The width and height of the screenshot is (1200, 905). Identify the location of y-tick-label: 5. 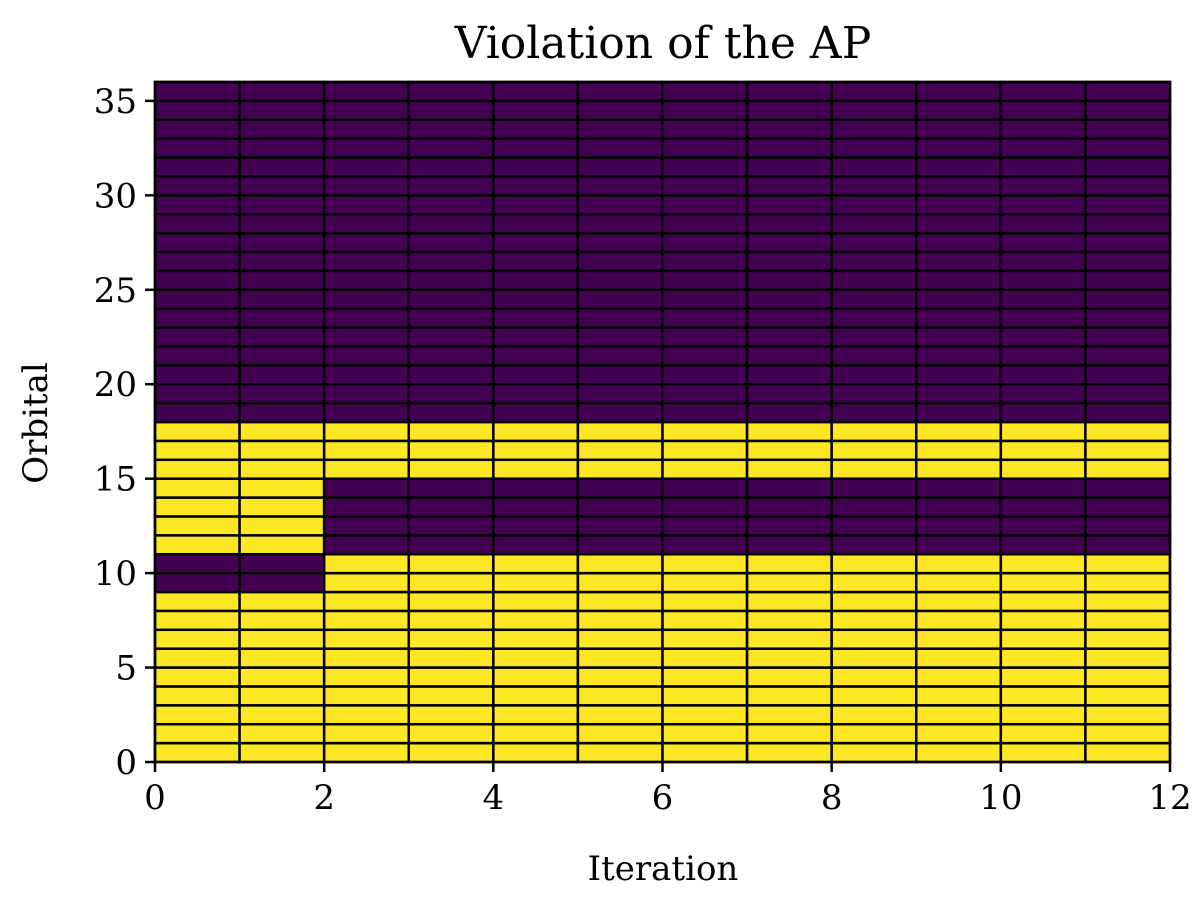
(126, 669).